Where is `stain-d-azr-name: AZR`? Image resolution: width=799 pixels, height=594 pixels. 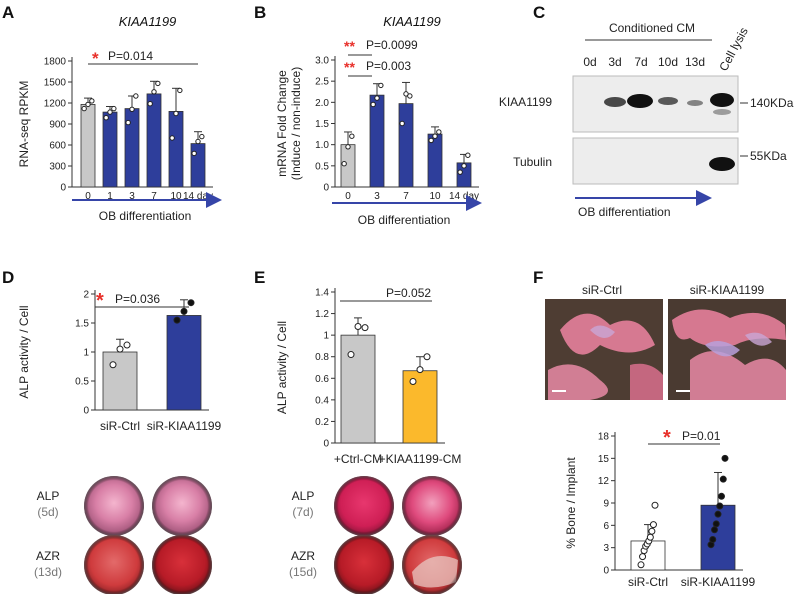 stain-d-azr-name: AZR is located at coordinates (48, 556).